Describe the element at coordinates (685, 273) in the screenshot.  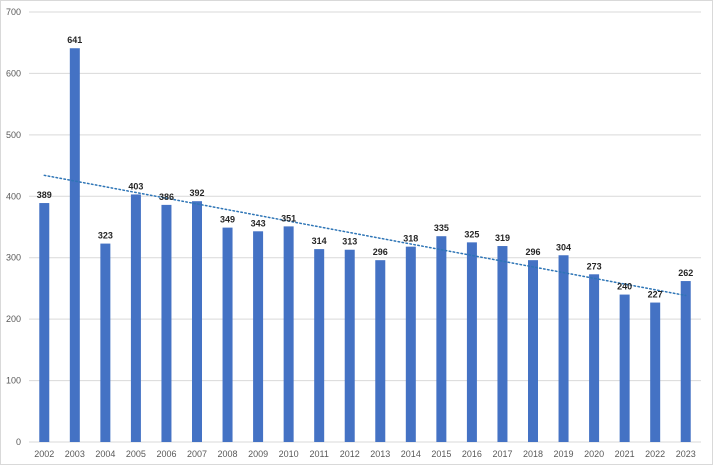
I see `data-label: 262` at that location.